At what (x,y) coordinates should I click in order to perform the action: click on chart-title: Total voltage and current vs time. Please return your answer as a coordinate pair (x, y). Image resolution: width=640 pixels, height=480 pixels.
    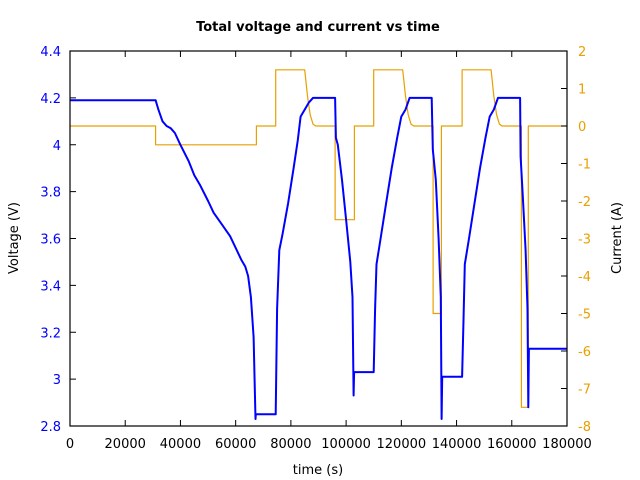
    Looking at the image, I should click on (318, 27).